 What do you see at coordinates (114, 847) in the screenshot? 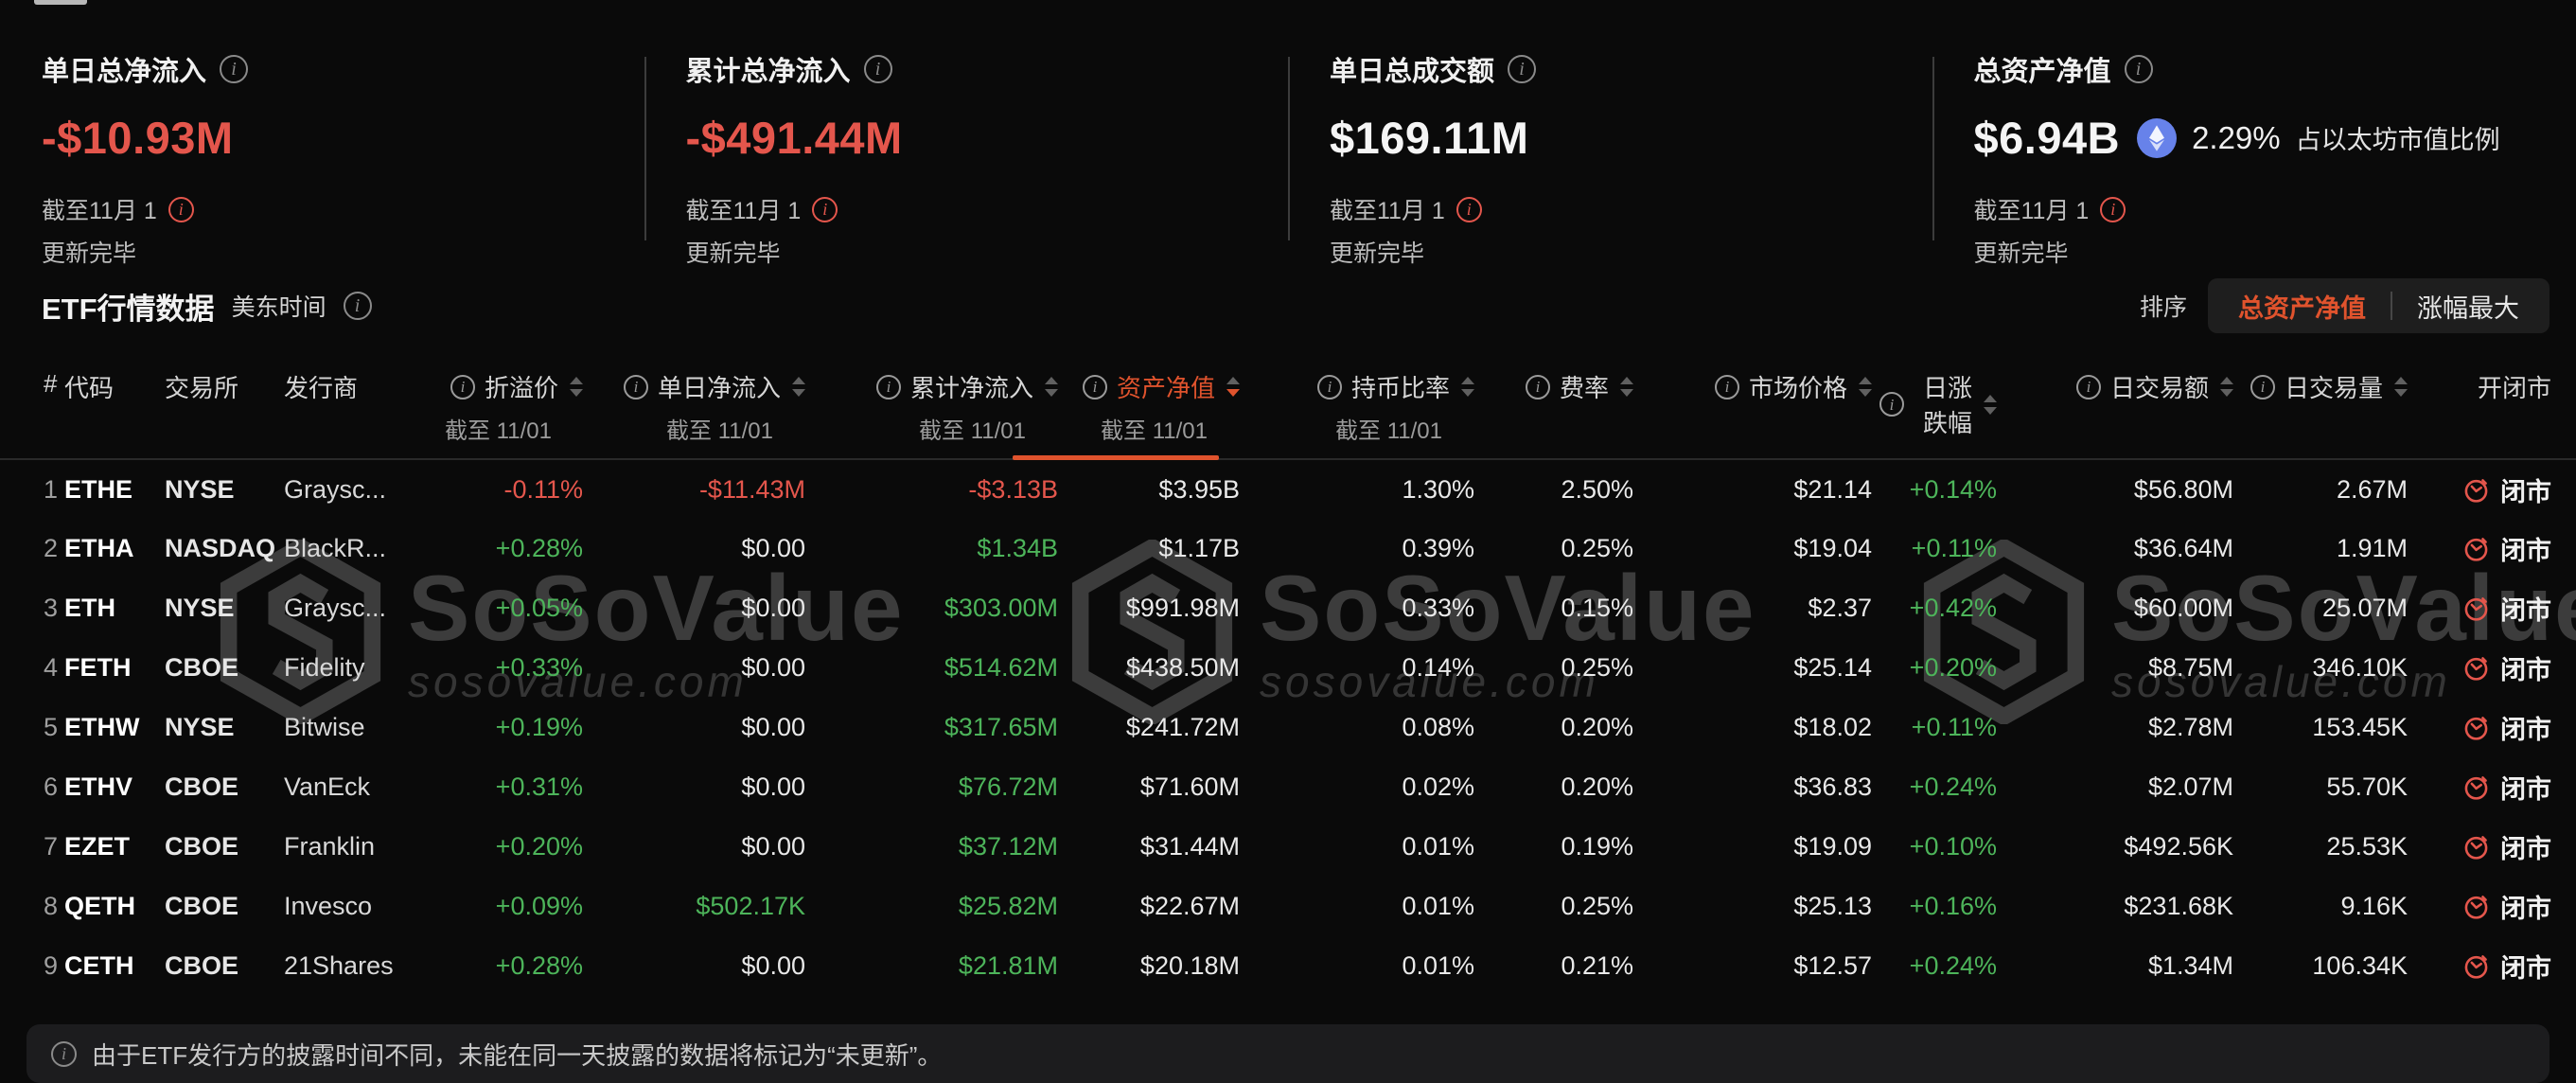
I see `cell-code: EZET` at bounding box center [114, 847].